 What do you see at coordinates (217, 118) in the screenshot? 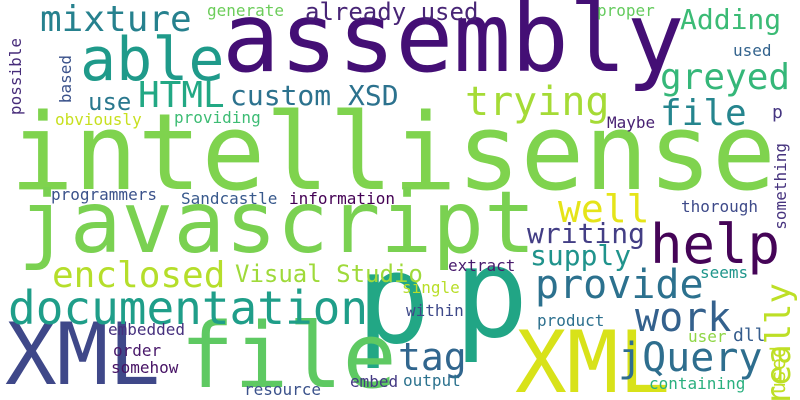
I see `word-providing: providing` at bounding box center [217, 118].